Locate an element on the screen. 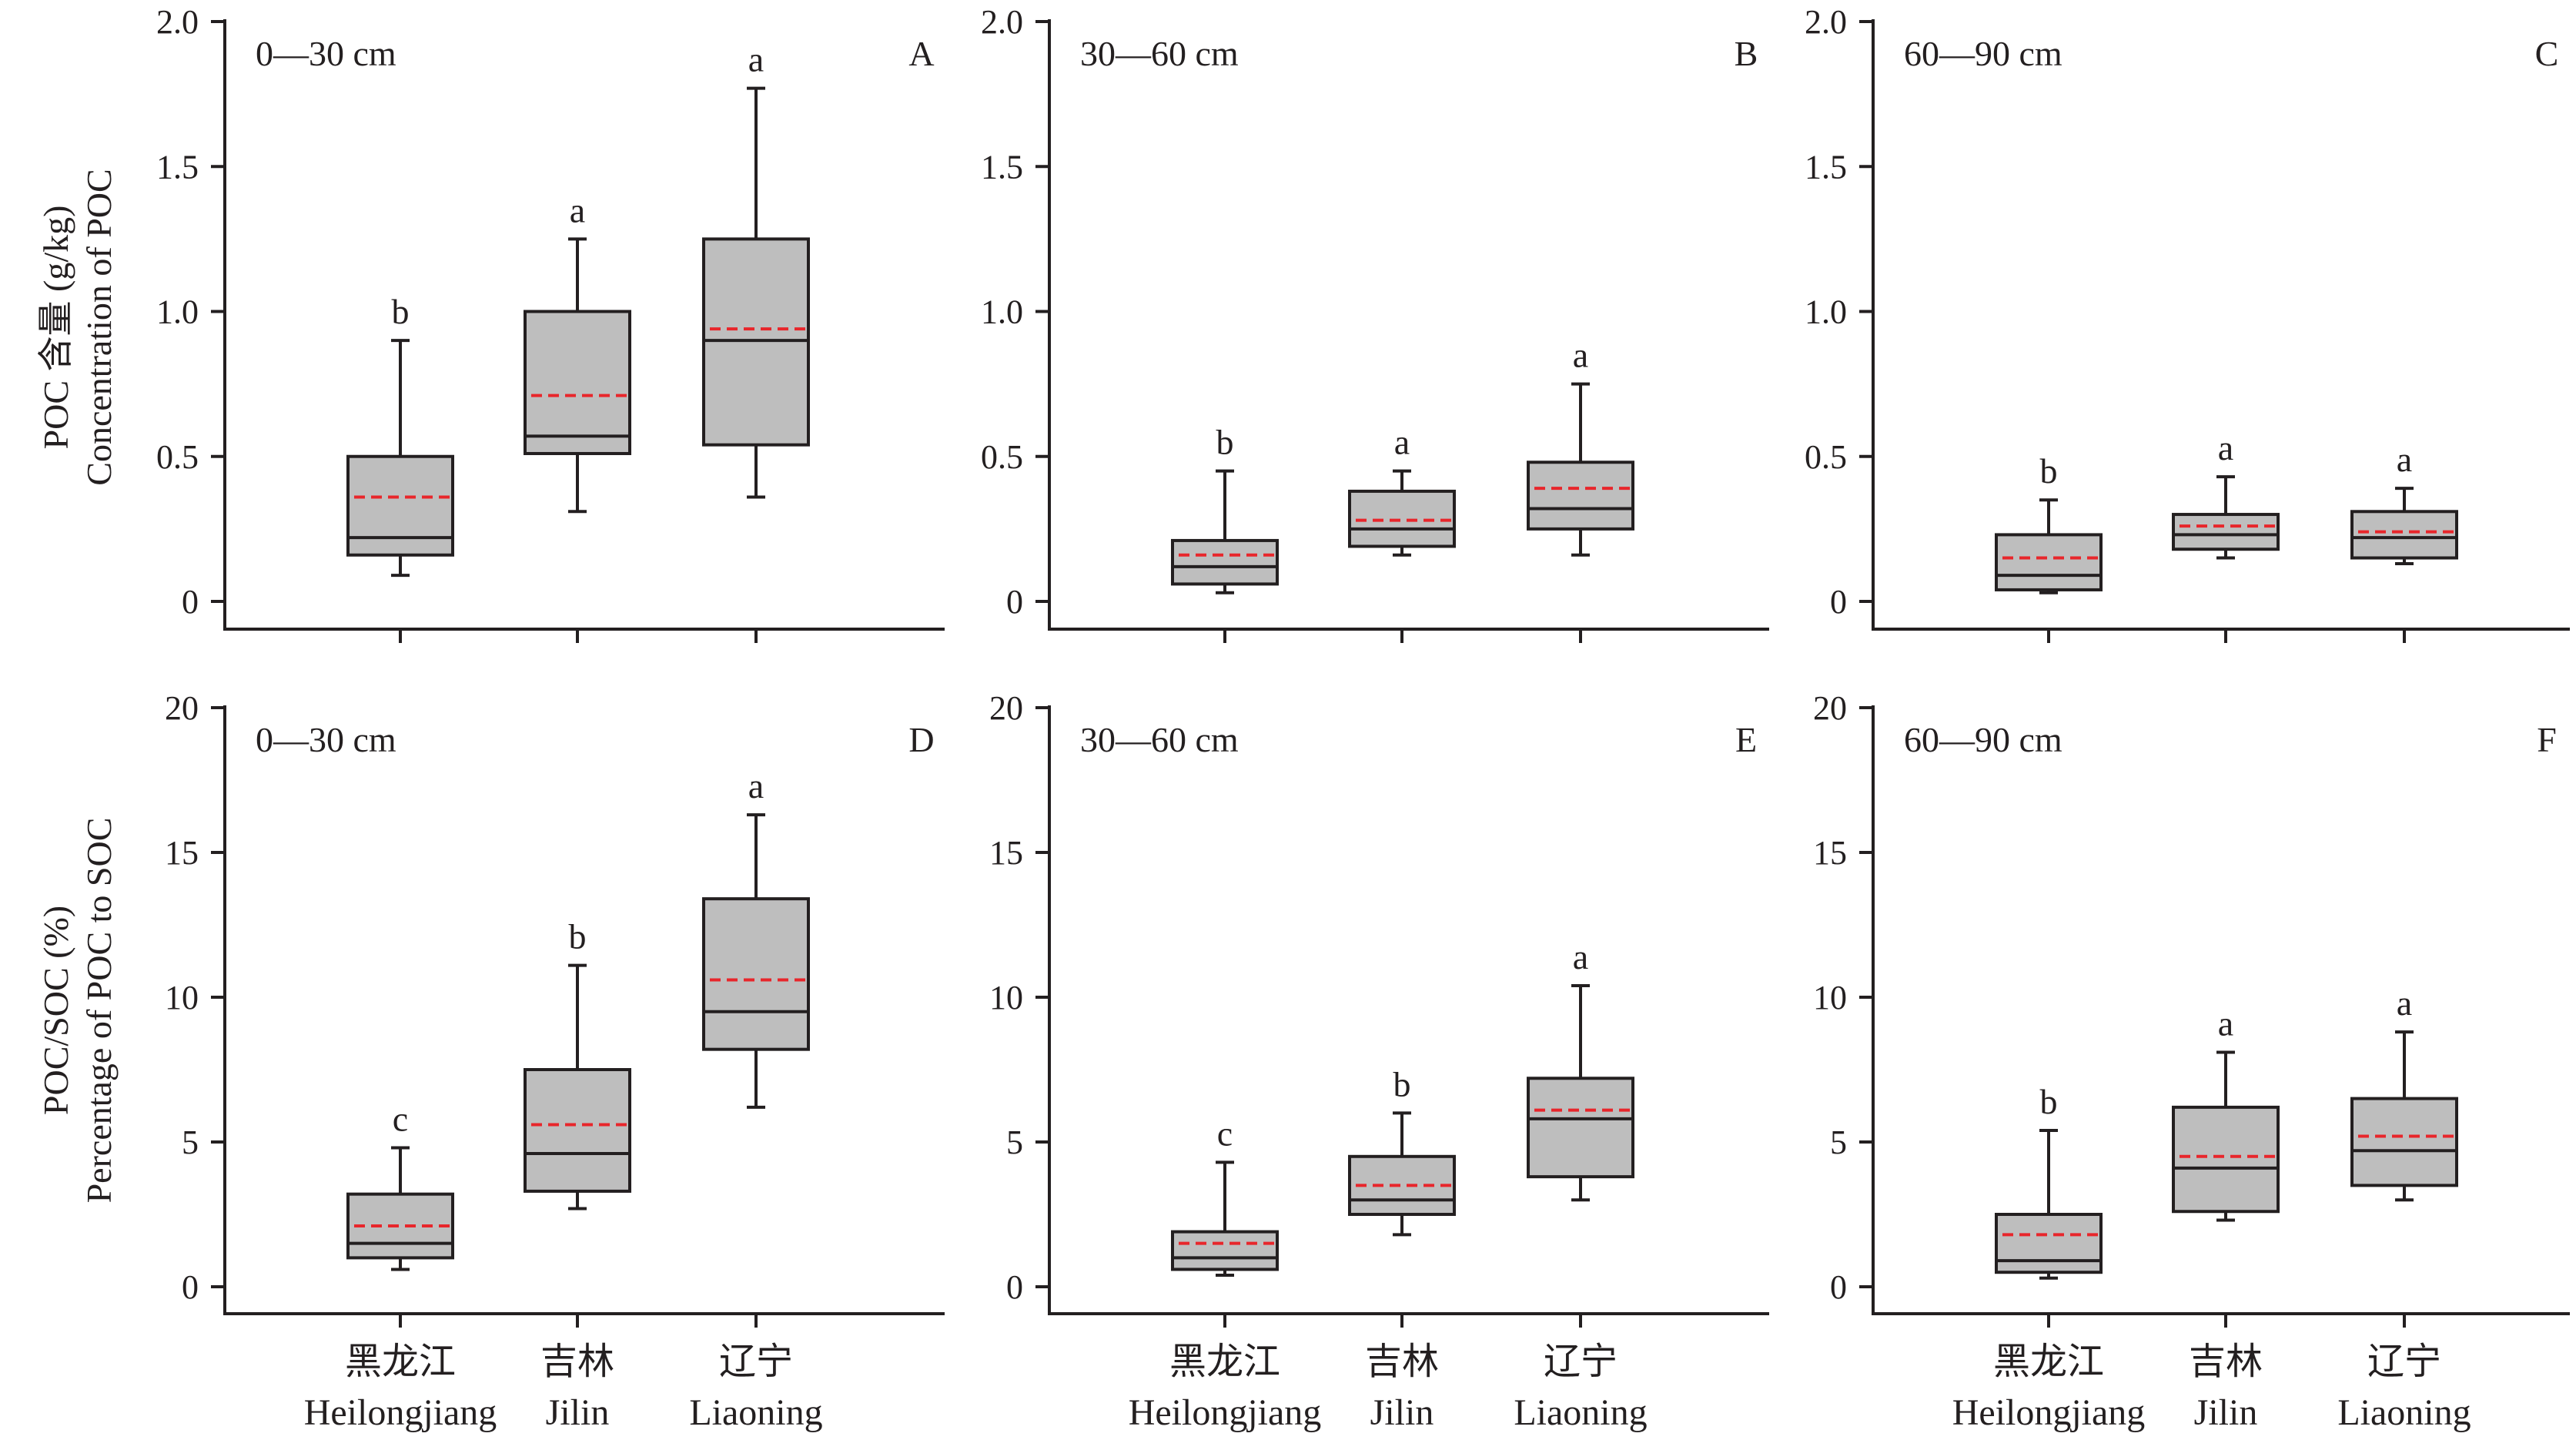 The width and height of the screenshot is (2576, 1440). category-labels-col-3: 黑龙江 Heilongjiang 吉林 Jilin 辽宁 Liaoning is located at coordinates (2211, 1387).